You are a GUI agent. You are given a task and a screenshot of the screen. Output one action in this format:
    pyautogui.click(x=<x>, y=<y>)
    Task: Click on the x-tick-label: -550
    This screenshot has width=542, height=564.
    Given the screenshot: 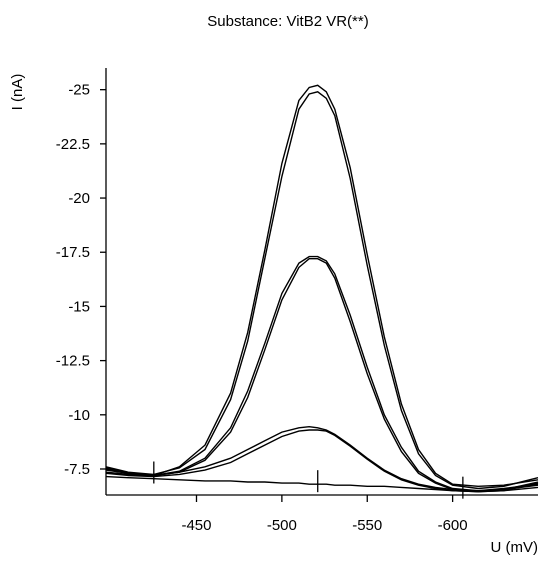 What is the action you would take?
    pyautogui.click(x=367, y=525)
    